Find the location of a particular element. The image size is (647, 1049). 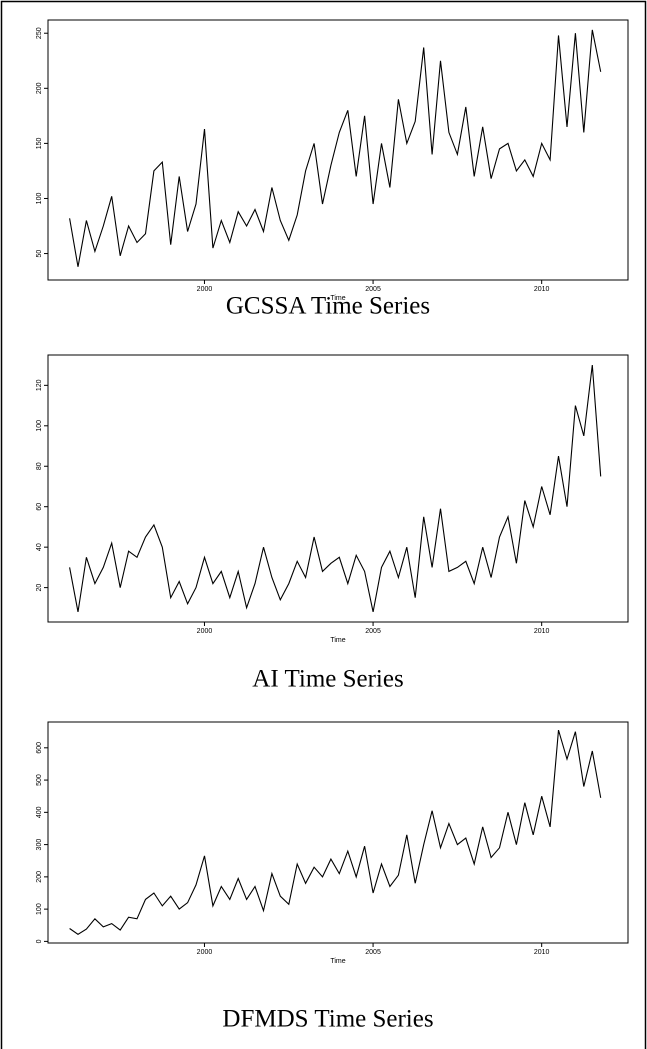

y-tick-label: 60 is located at coordinates (39, 507).